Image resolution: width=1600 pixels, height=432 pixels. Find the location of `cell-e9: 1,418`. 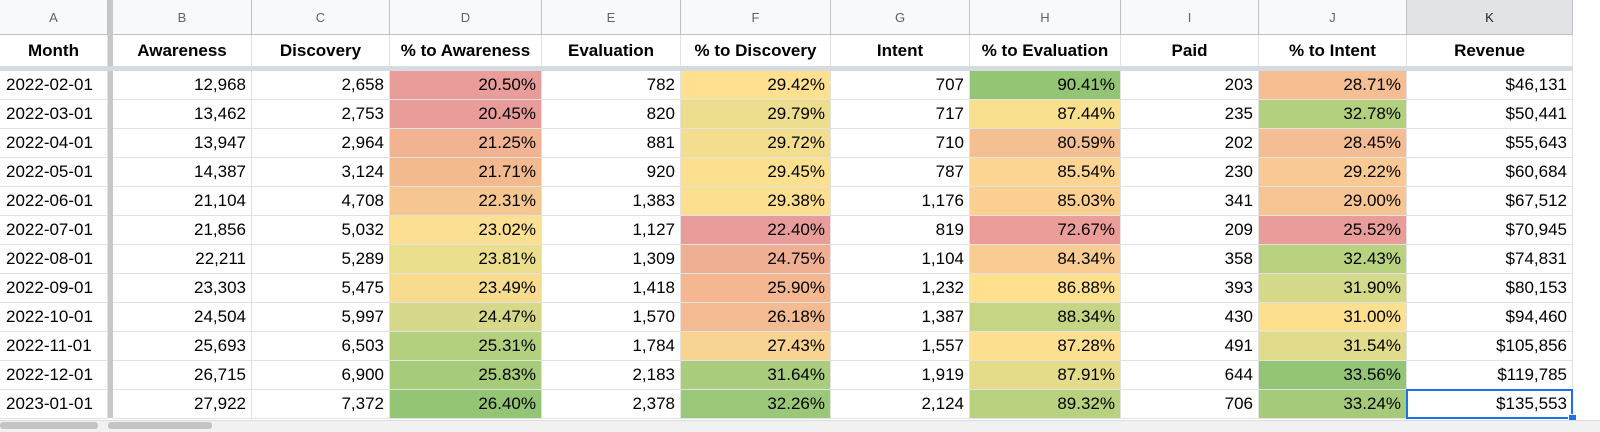

cell-e9: 1,418 is located at coordinates (611, 288).